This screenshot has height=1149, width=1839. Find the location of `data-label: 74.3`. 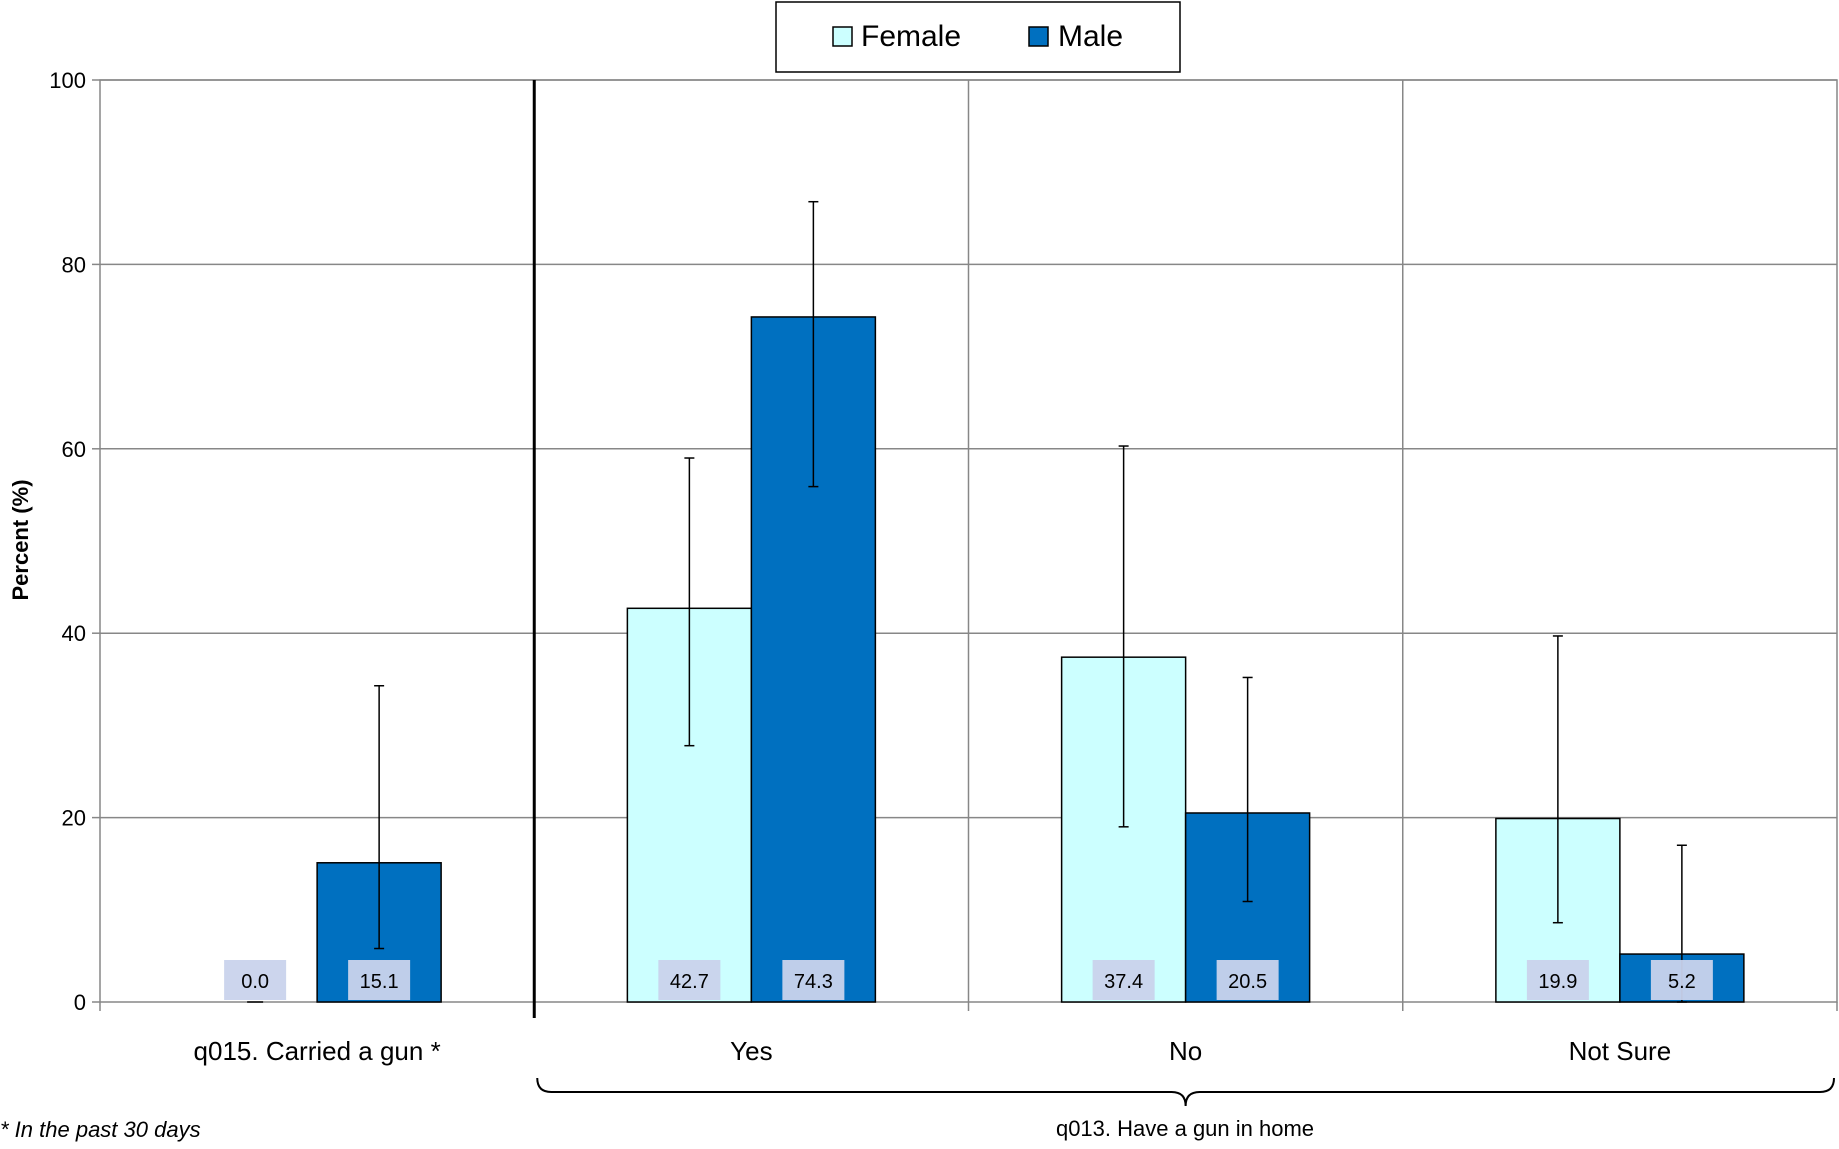

data-label: 74.3 is located at coordinates (813, 982).